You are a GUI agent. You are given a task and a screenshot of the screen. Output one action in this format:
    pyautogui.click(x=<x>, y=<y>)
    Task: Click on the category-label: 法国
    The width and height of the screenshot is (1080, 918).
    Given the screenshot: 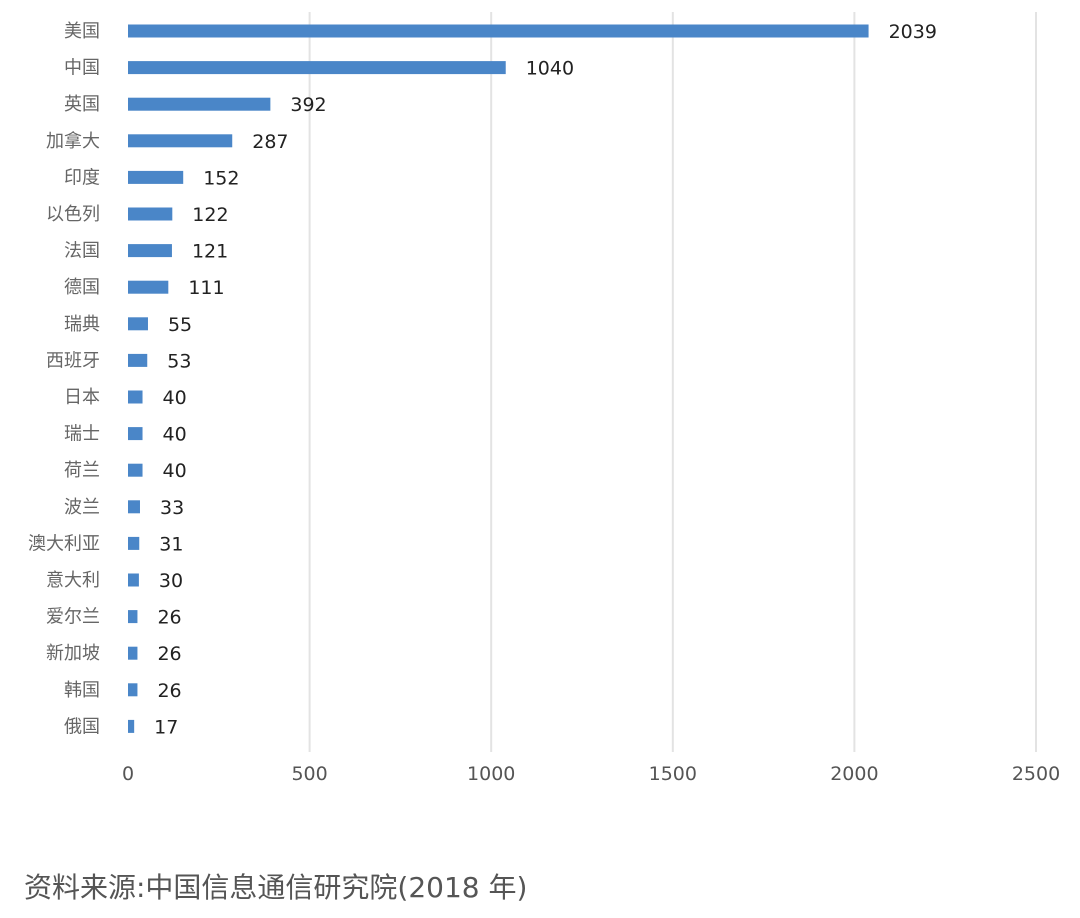 What is the action you would take?
    pyautogui.click(x=82, y=251)
    